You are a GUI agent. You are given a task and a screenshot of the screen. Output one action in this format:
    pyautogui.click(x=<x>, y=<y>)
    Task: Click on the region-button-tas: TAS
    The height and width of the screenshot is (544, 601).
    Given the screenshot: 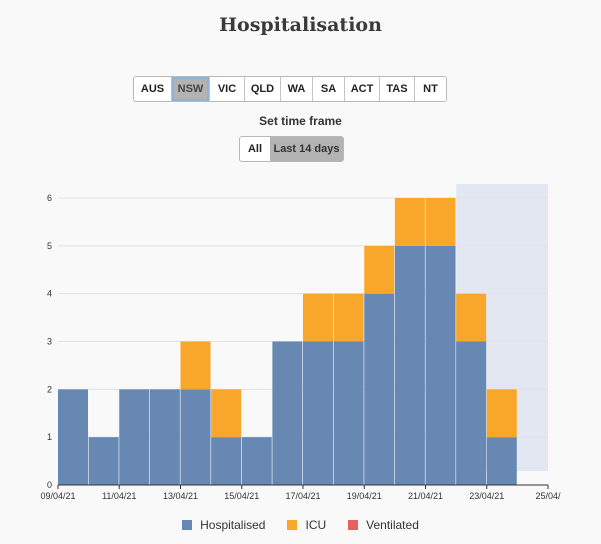 What is the action you would take?
    pyautogui.click(x=397, y=89)
    